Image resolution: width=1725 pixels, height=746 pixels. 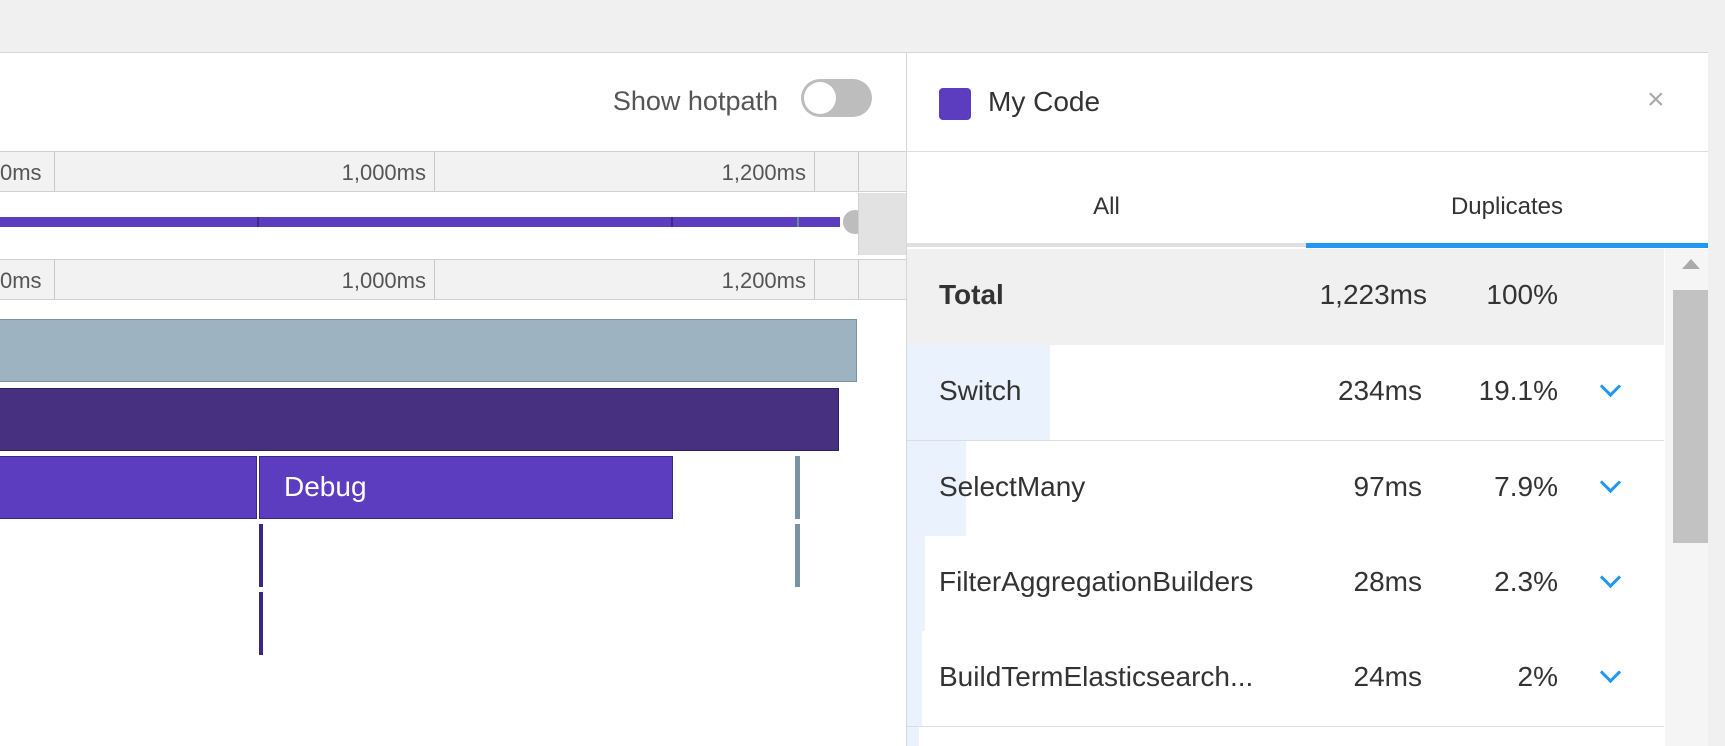 I want to click on overview-scroll-area, so click(x=882, y=224).